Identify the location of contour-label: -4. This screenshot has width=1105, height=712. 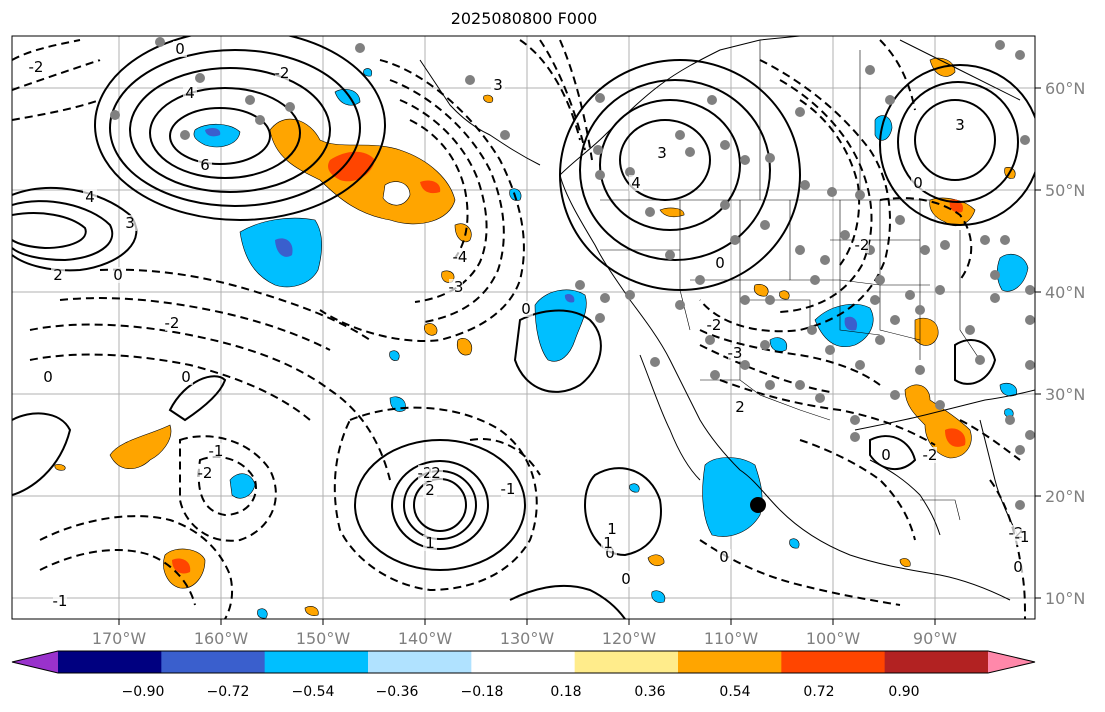
(460, 257).